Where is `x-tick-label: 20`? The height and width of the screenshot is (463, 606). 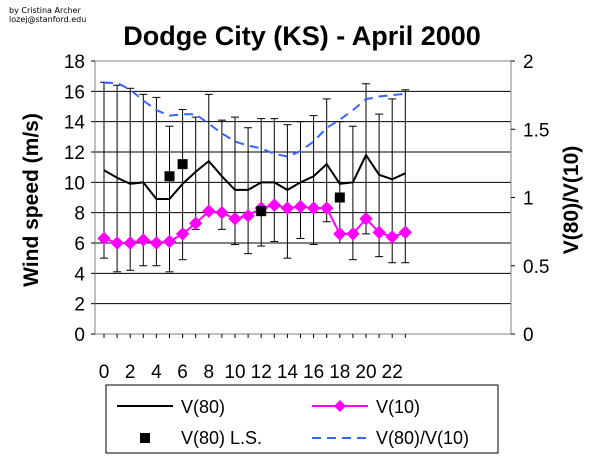
x-tick-label: 20 is located at coordinates (365, 372).